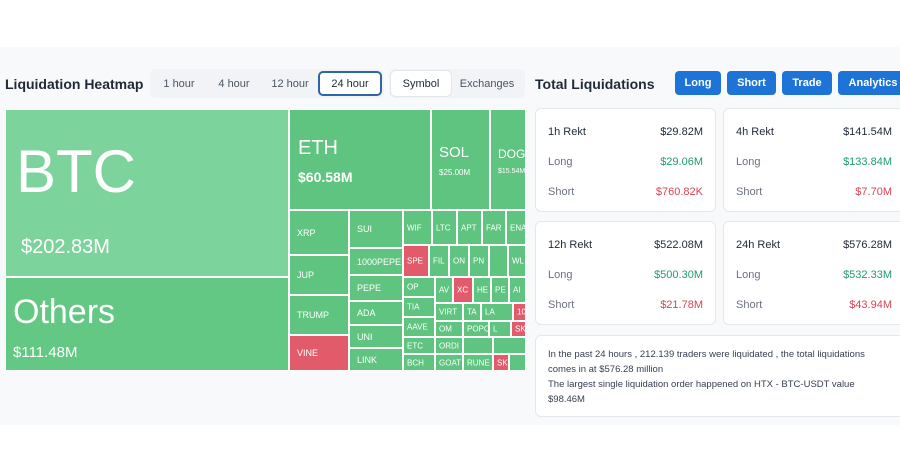 This screenshot has height=471, width=900. Describe the element at coordinates (567, 132) in the screenshot. I see `card-period: 1h Rekt` at that location.